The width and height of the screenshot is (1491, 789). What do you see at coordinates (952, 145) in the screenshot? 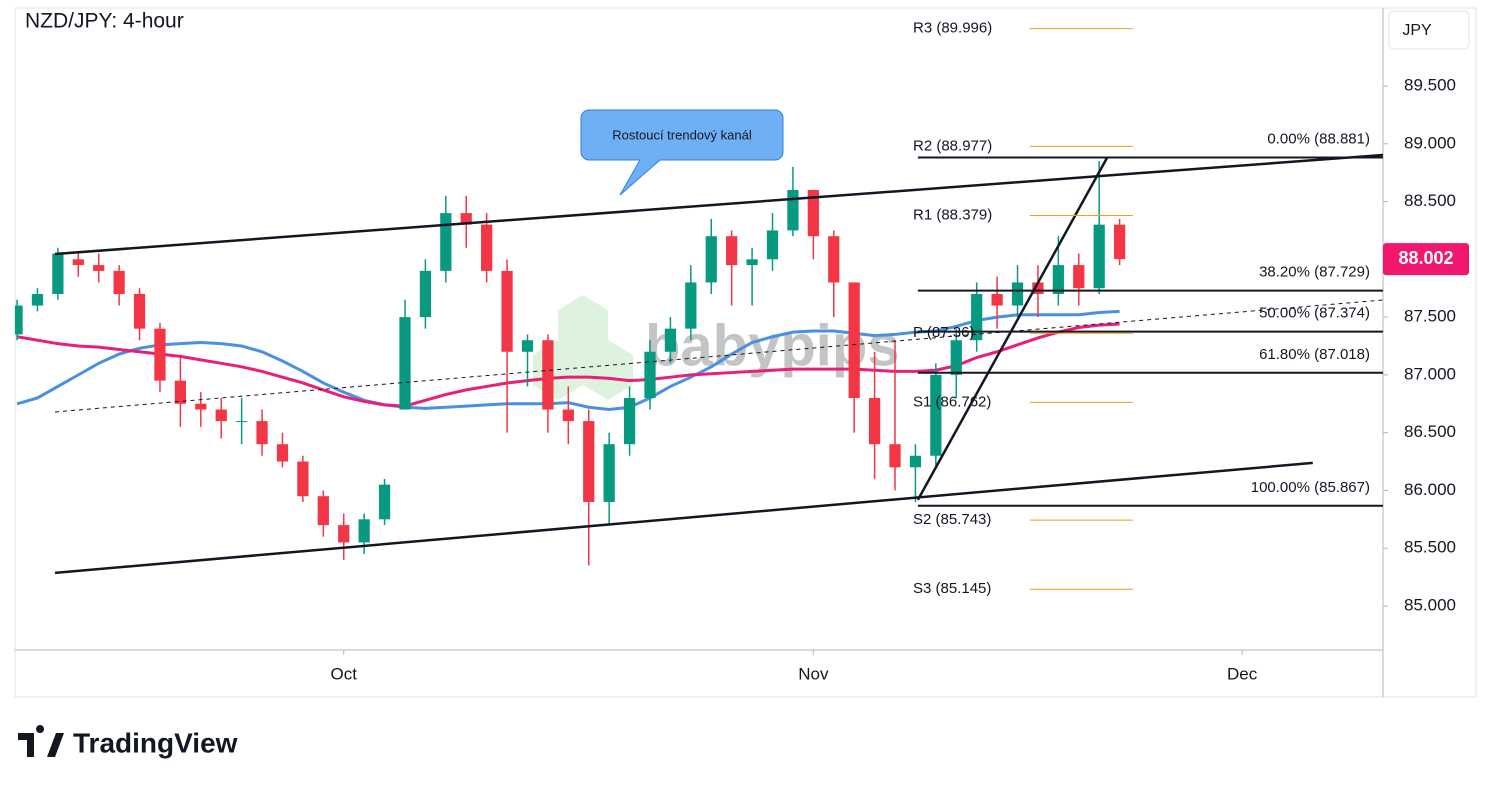
I see `pivot-label: R2 (88.977)` at bounding box center [952, 145].